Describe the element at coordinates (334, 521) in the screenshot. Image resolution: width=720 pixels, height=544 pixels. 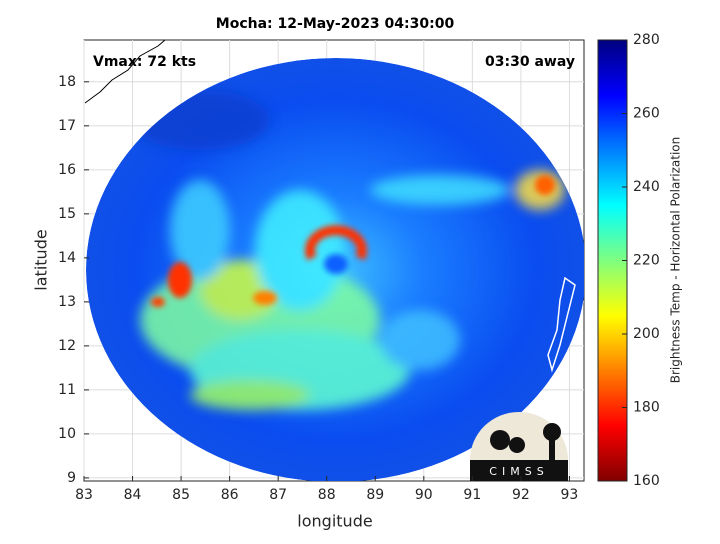
I see `x-axis-label: longitude` at that location.